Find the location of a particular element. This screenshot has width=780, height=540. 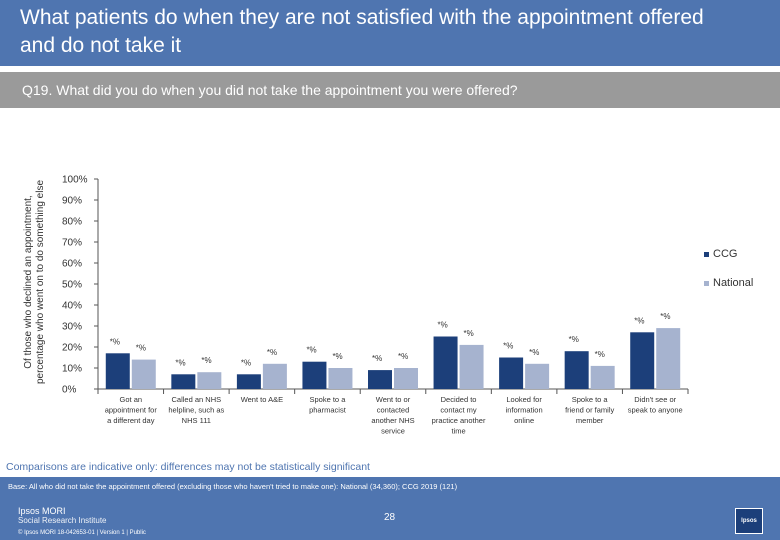

logo-line1: Ipsos MORI is located at coordinates (42, 511).